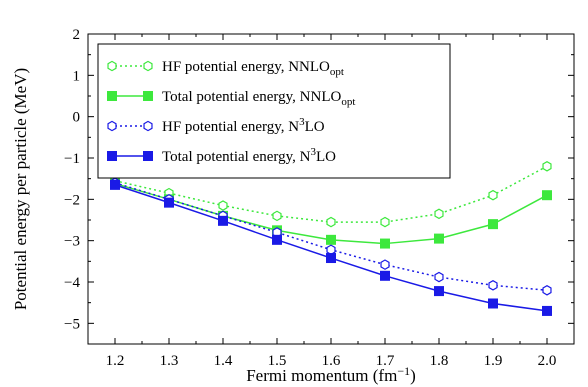 Image resolution: width=588 pixels, height=387 pixels. I want to click on x-tick-label: 1.5, so click(277, 361).